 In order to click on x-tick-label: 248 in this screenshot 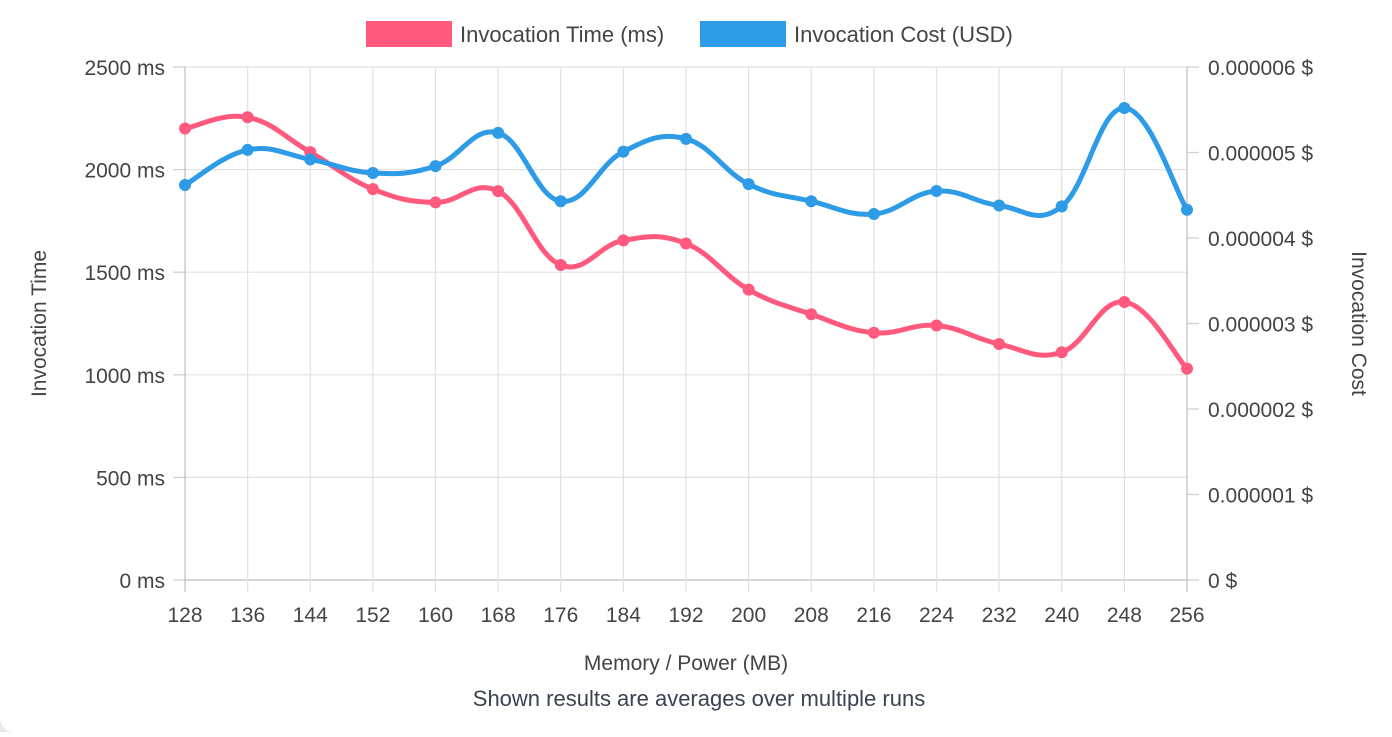, I will do `click(1124, 615)`.